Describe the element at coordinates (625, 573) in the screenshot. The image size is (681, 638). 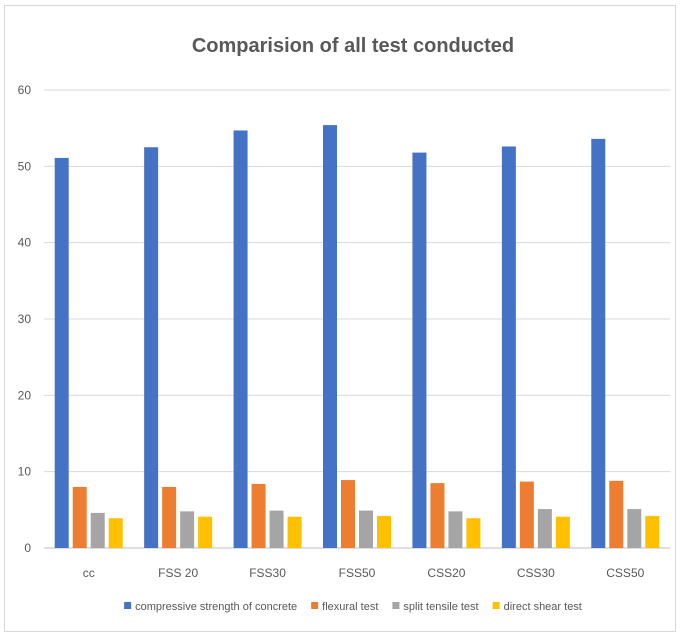
I see `x-tick-label: CSS50` at that location.